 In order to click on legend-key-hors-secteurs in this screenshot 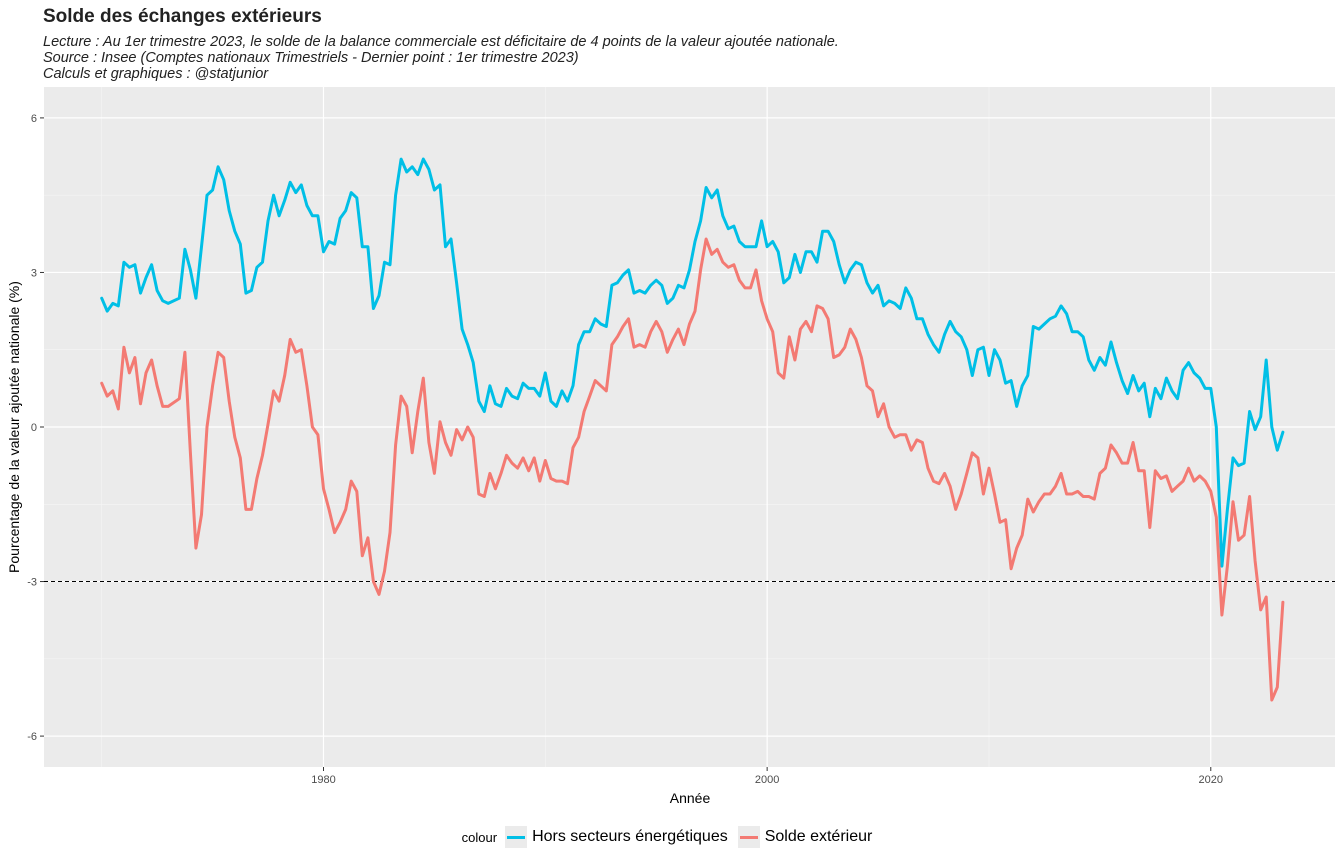, I will do `click(516, 837)`.